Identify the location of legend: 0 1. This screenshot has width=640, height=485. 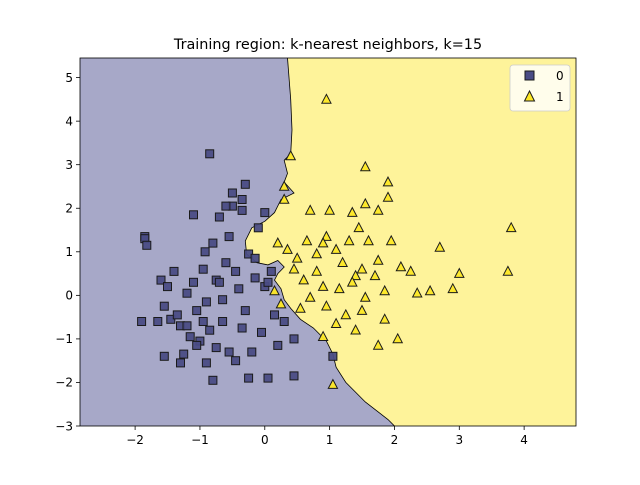
(540, 88).